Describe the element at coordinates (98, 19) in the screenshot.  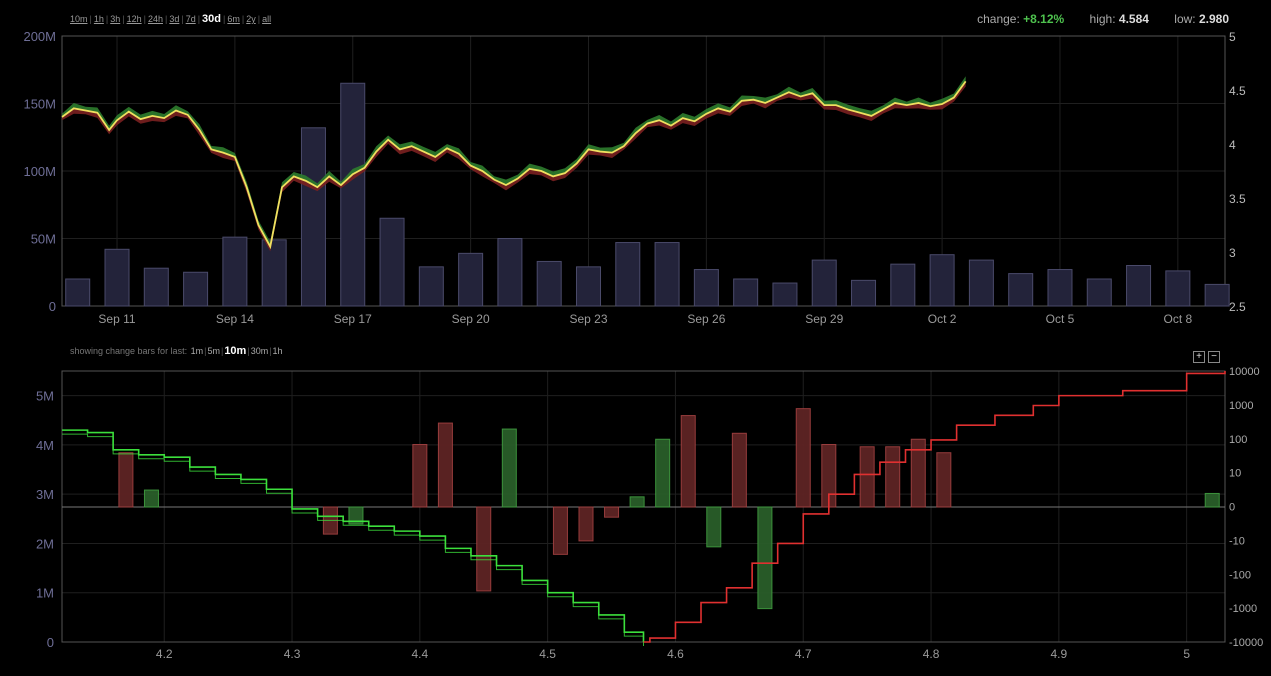
I see `range-option-1h: 1h` at that location.